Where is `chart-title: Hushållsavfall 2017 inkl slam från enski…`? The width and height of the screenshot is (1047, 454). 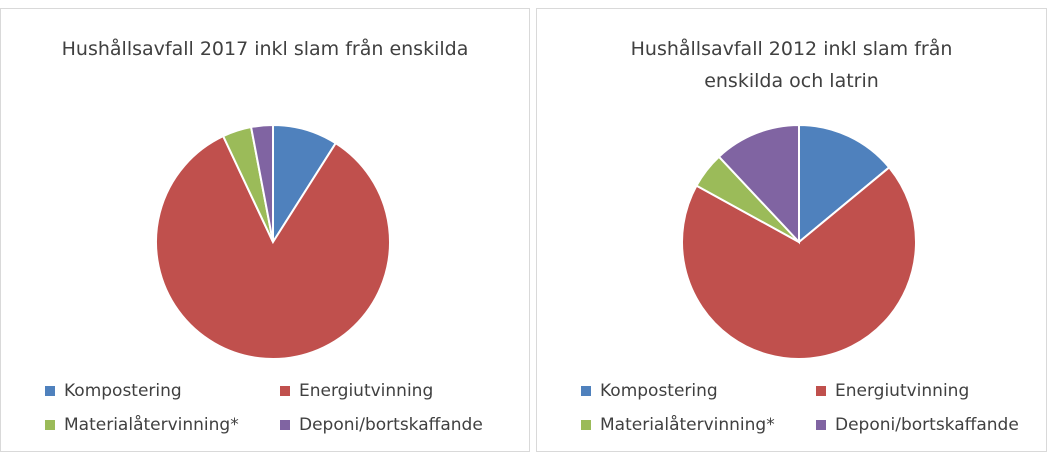 chart-title: Hushållsavfall 2017 inkl slam från enski… is located at coordinates (265, 49).